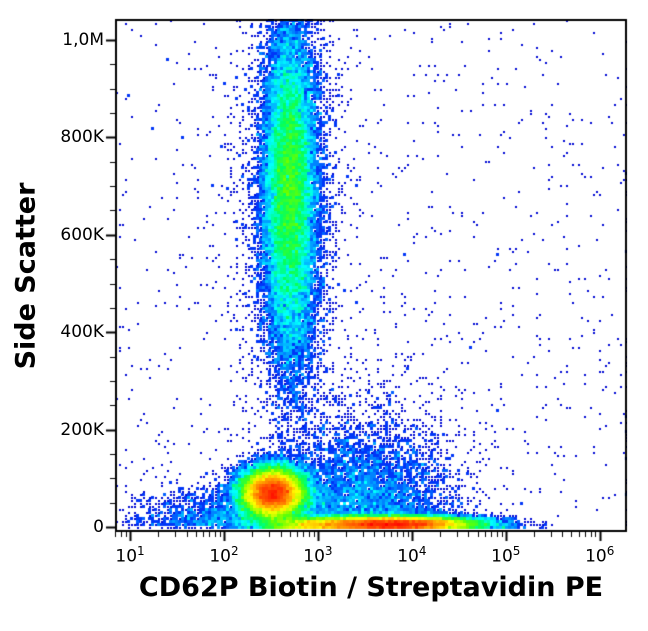  I want to click on x-axis-title: CD62P Biotin / Streptavidin PE, so click(371, 587).